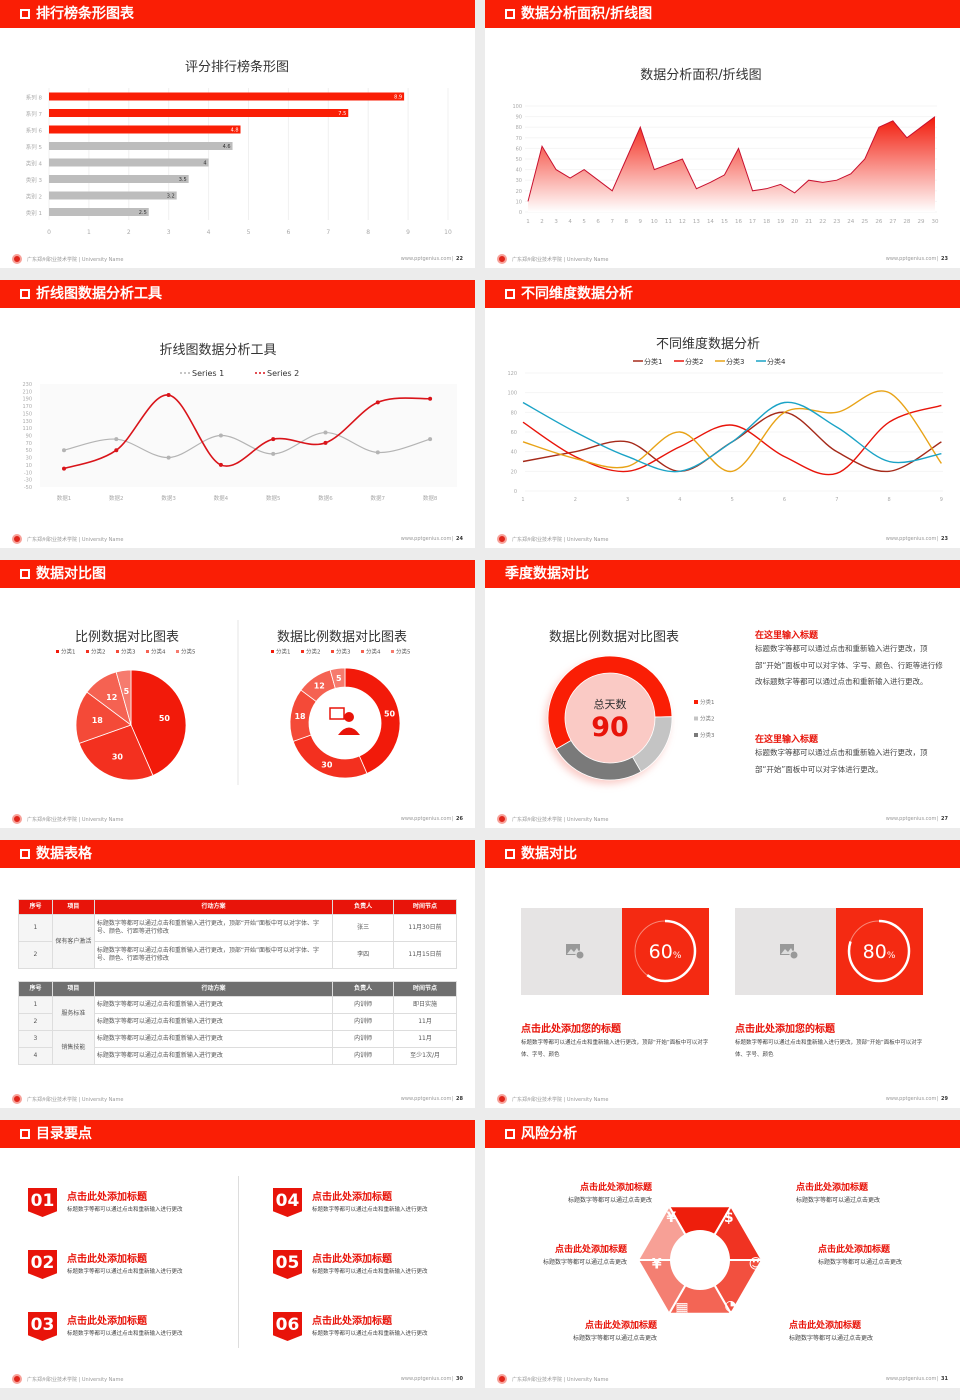 The width and height of the screenshot is (960, 1400). Describe the element at coordinates (330, 756) in the screenshot. I see `pie-slice` at that location.